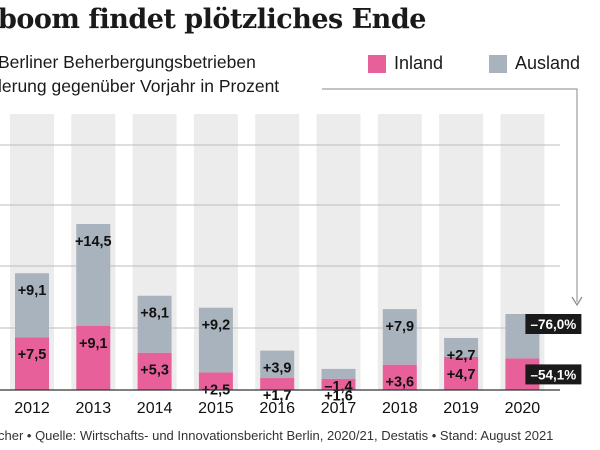  Describe the element at coordinates (155, 408) in the screenshot. I see `x-tick-label: 2014` at that location.